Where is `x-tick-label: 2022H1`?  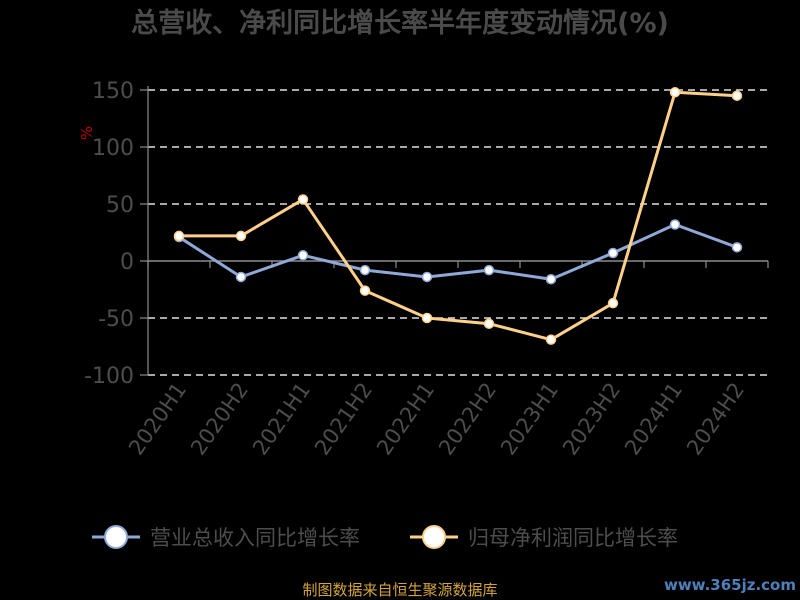
x-tick-label: 2022H1 is located at coordinates (405, 418).